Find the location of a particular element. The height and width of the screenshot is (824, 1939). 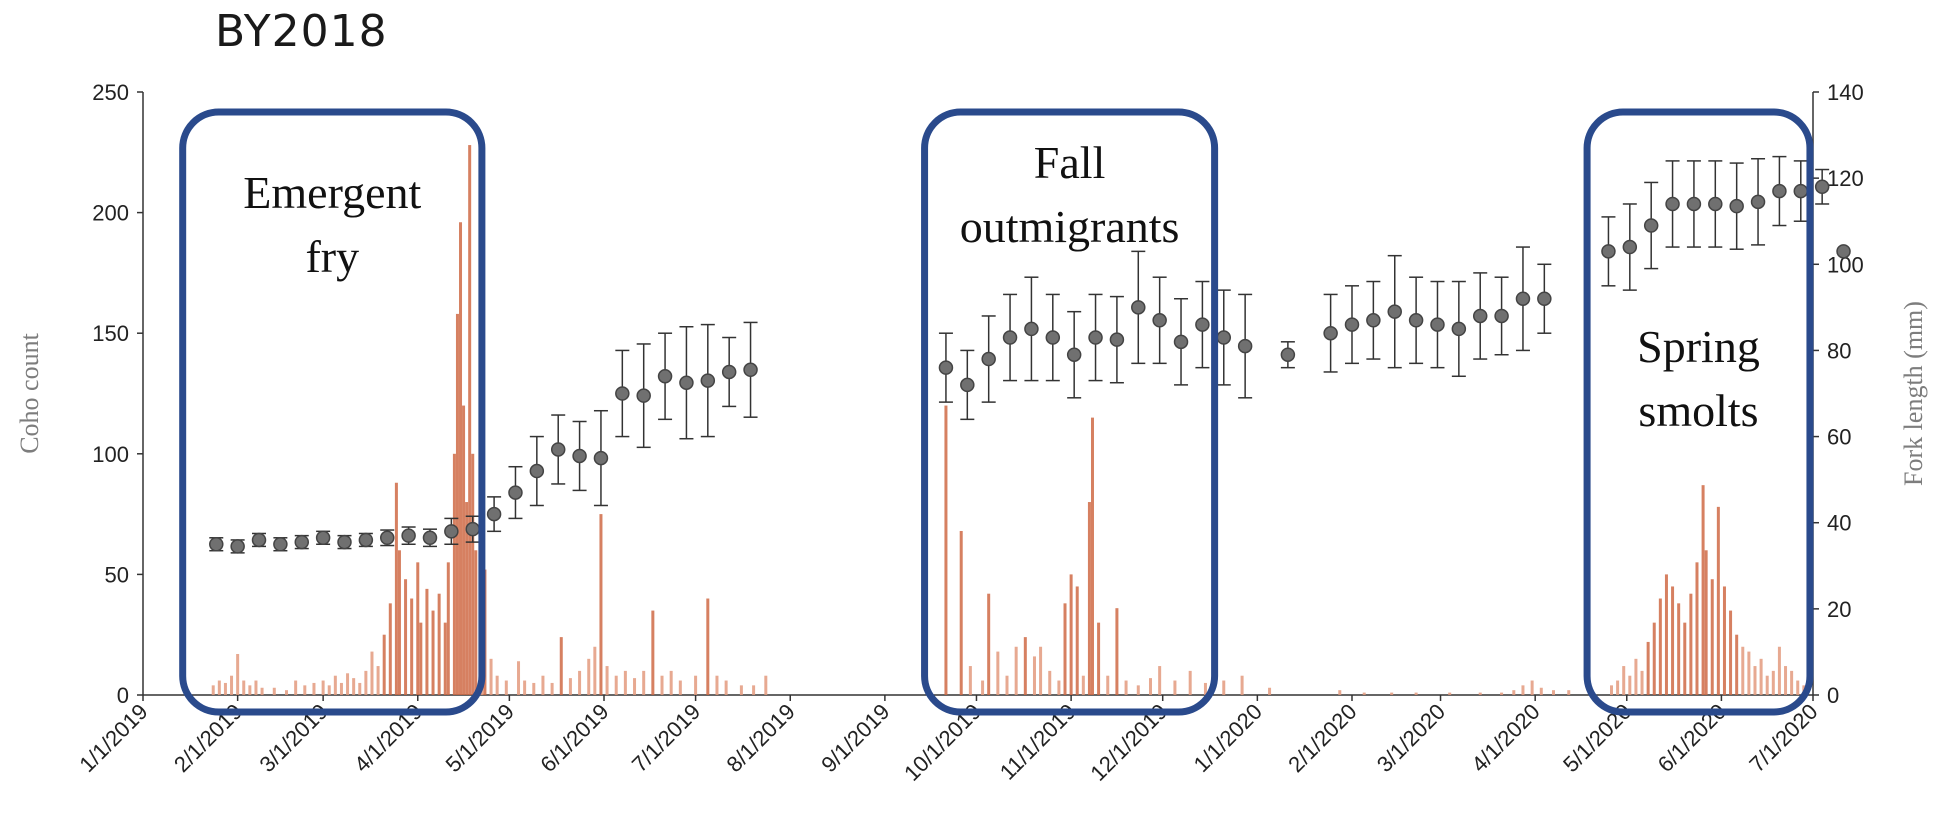

y-axis-title: Coho count is located at coordinates (29, 392).